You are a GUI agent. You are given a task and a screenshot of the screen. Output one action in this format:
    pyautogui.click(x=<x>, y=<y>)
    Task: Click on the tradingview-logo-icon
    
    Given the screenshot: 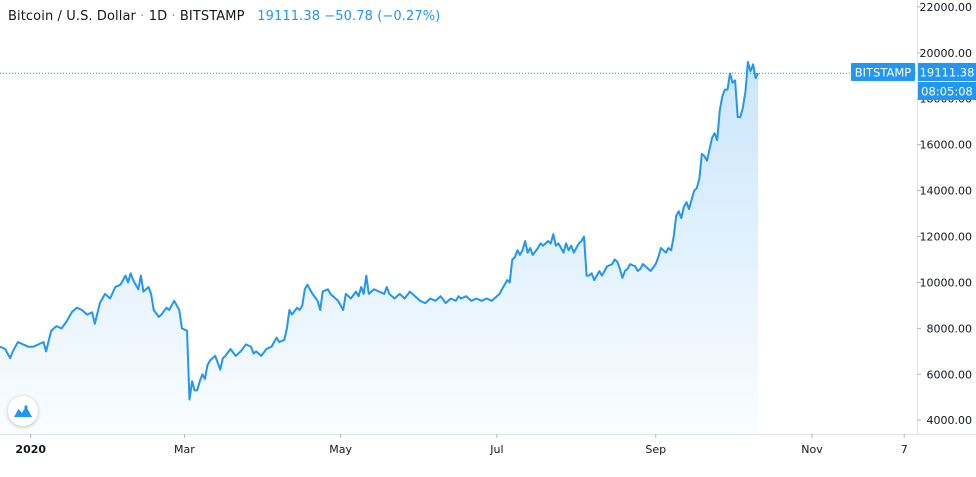 What is the action you would take?
    pyautogui.click(x=23, y=411)
    